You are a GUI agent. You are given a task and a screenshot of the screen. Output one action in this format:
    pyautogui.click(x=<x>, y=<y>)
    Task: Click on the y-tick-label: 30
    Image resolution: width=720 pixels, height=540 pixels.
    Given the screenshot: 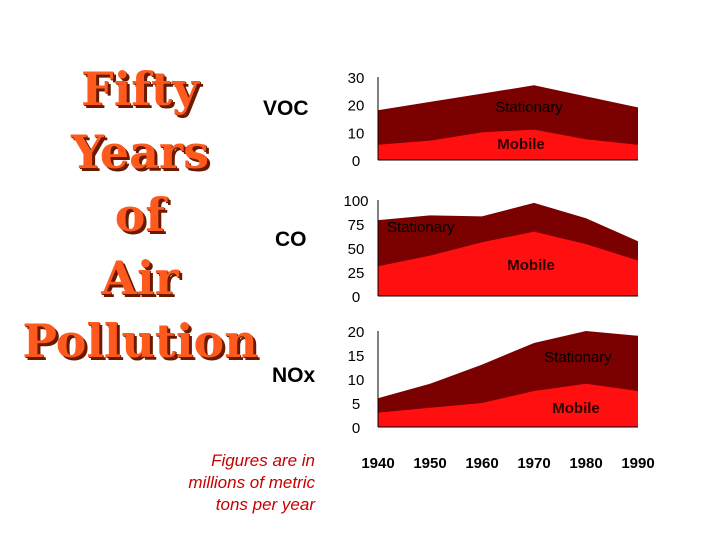 What is the action you would take?
    pyautogui.click(x=356, y=78)
    